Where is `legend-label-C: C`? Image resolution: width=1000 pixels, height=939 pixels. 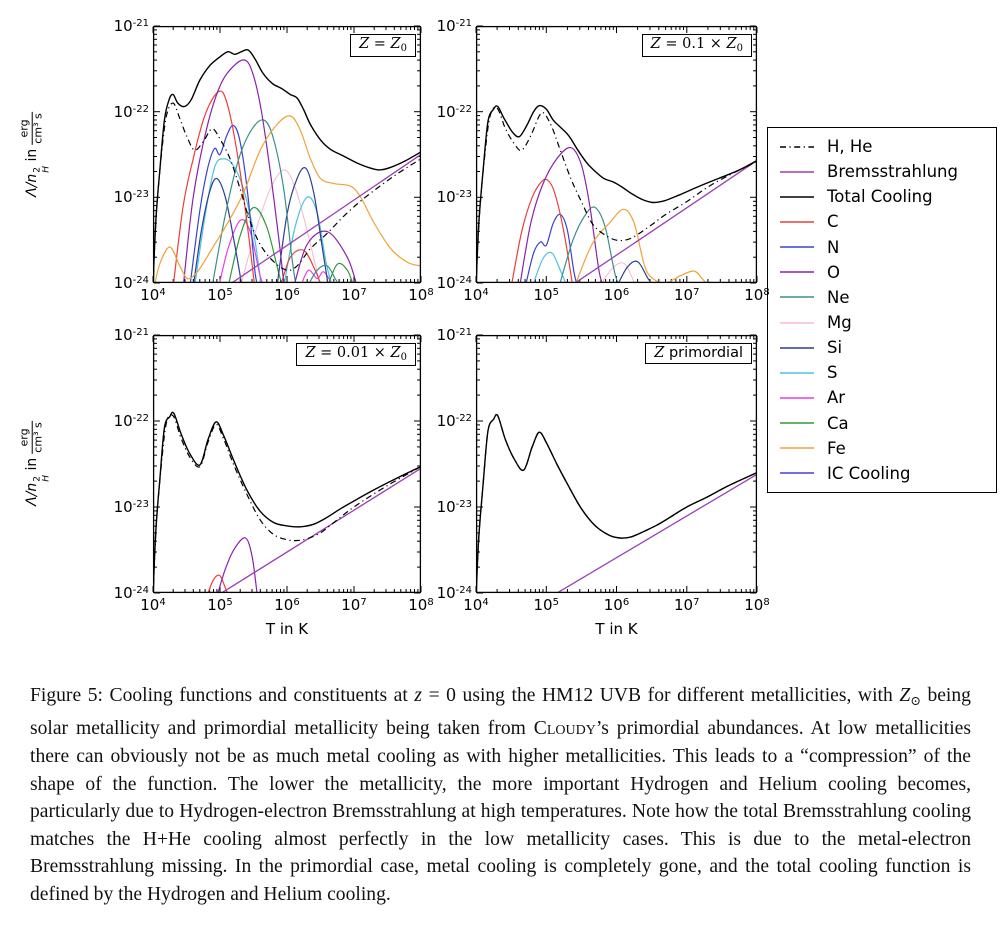 legend-label-C: C is located at coordinates (833, 222).